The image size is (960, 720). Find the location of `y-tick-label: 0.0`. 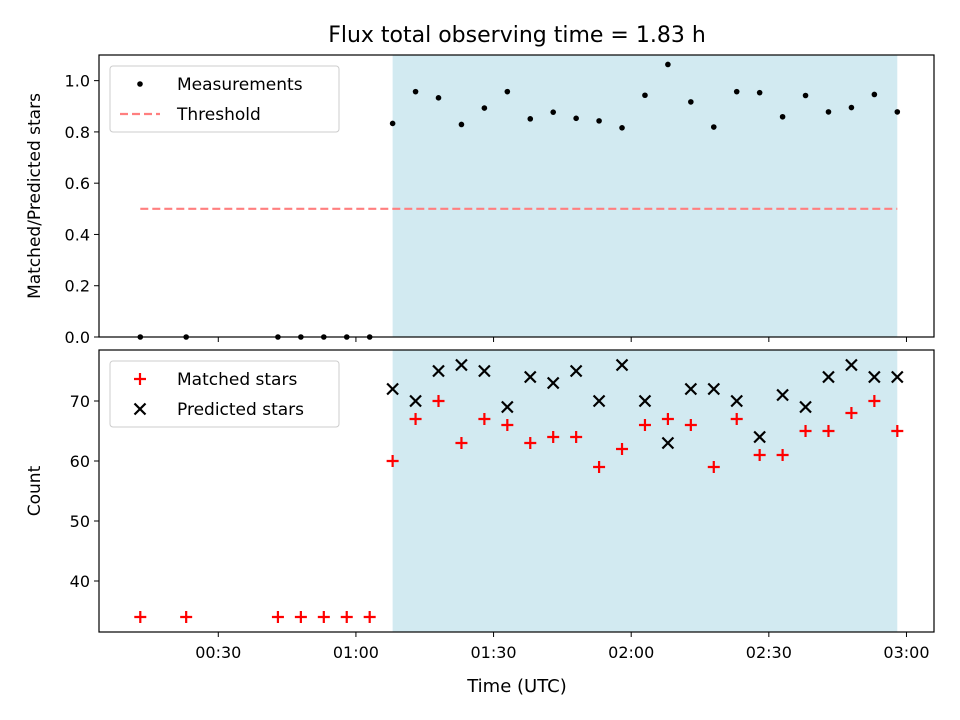

y-tick-label: 0.0 is located at coordinates (77, 337).